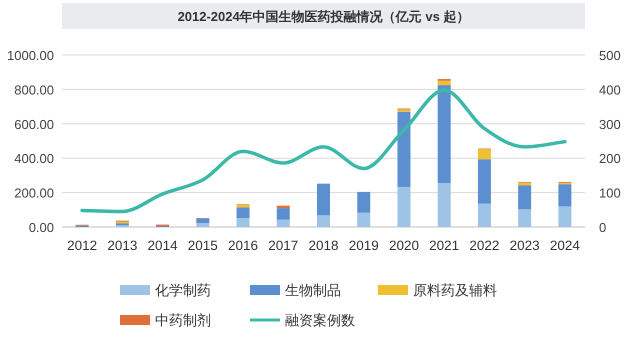 This screenshot has width=640, height=337. What do you see at coordinates (363, 245) in the screenshot?
I see `x-tick-label: 2019` at bounding box center [363, 245].